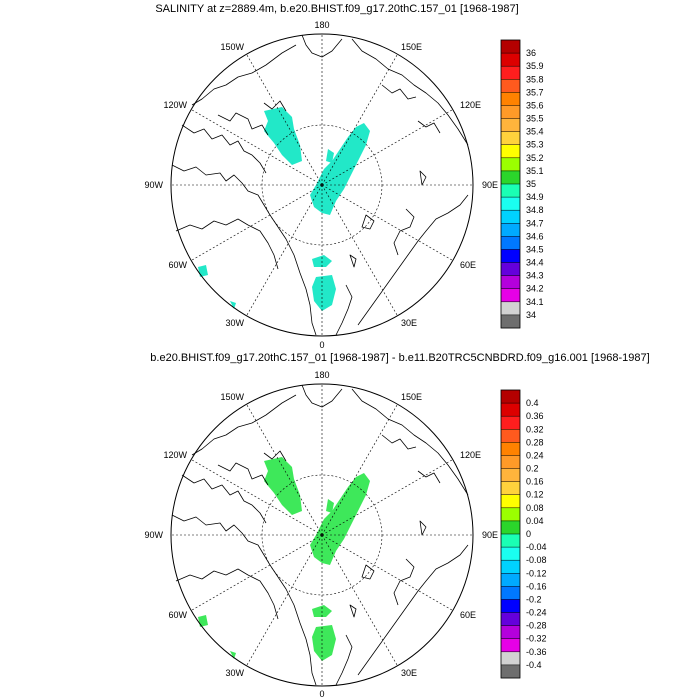 The height and width of the screenshot is (700, 700). What do you see at coordinates (321, 694) in the screenshot?
I see `lon-label-0-b: 0` at bounding box center [321, 694].